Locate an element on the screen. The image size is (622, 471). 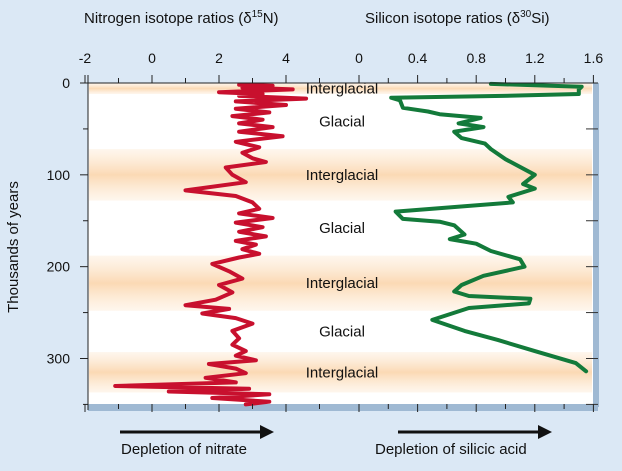
time-axis: 0 100 200 300 is located at coordinates (67, 240).